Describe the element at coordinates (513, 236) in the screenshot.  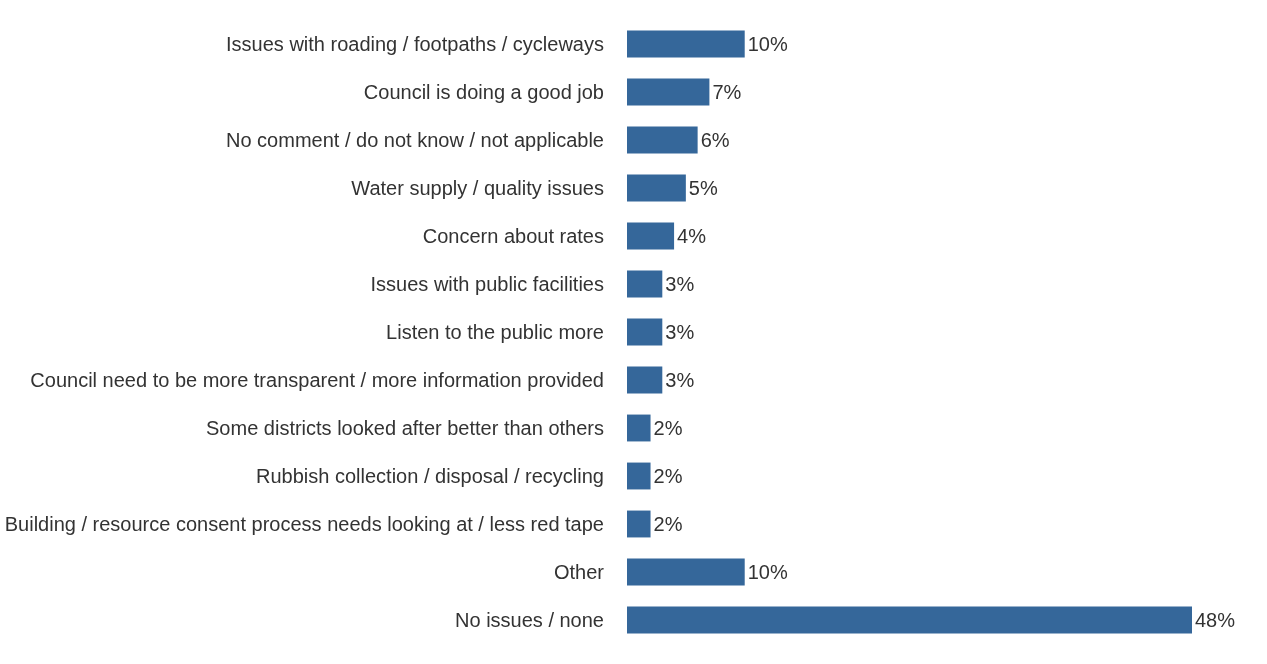
I see `y-tick-label: Concern about rates` at that location.